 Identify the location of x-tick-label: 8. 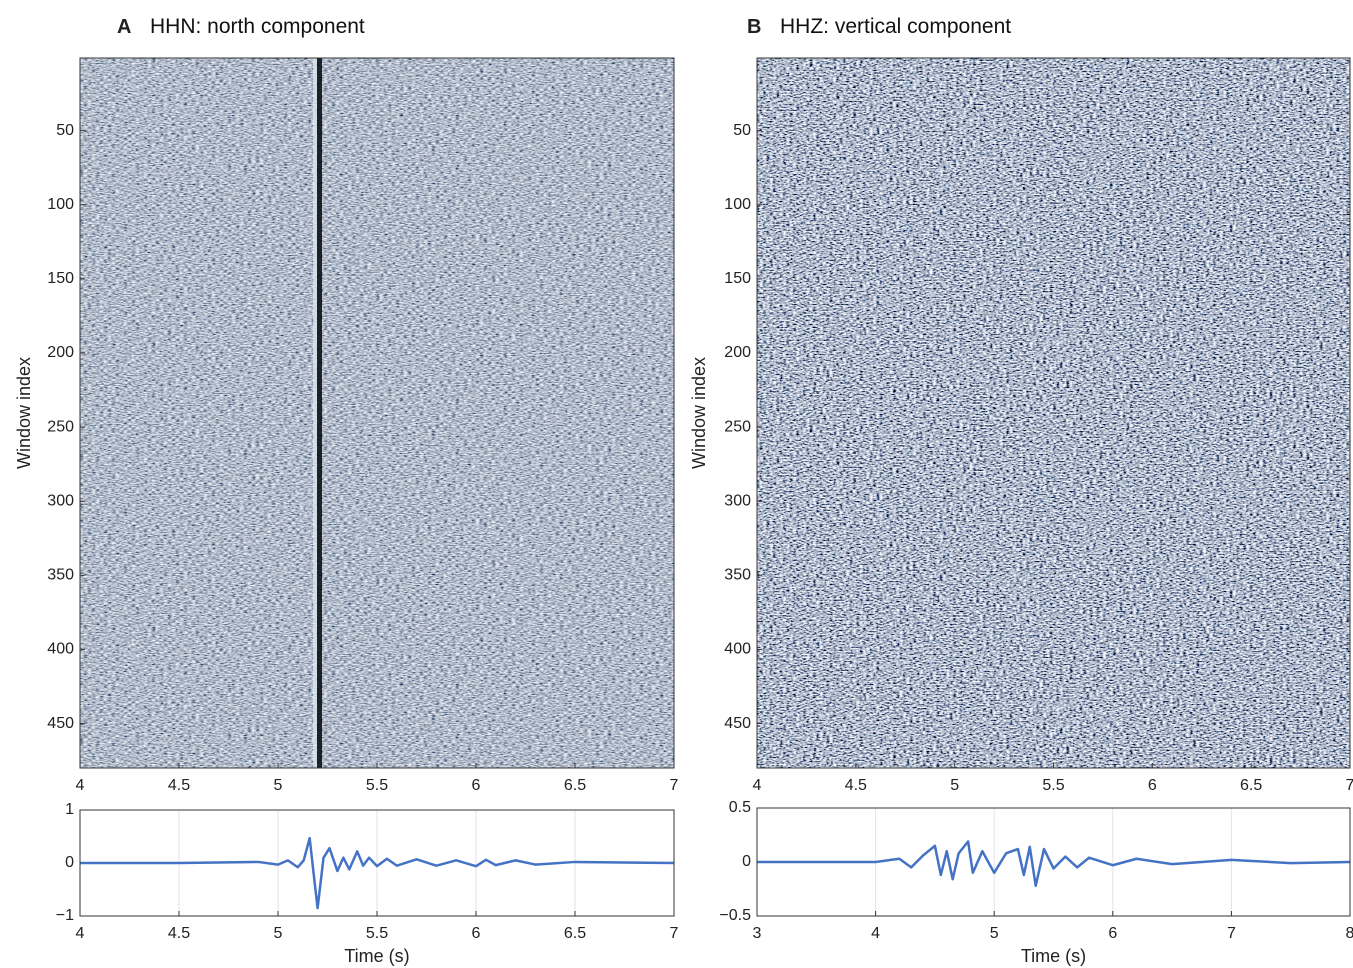
(1349, 933).